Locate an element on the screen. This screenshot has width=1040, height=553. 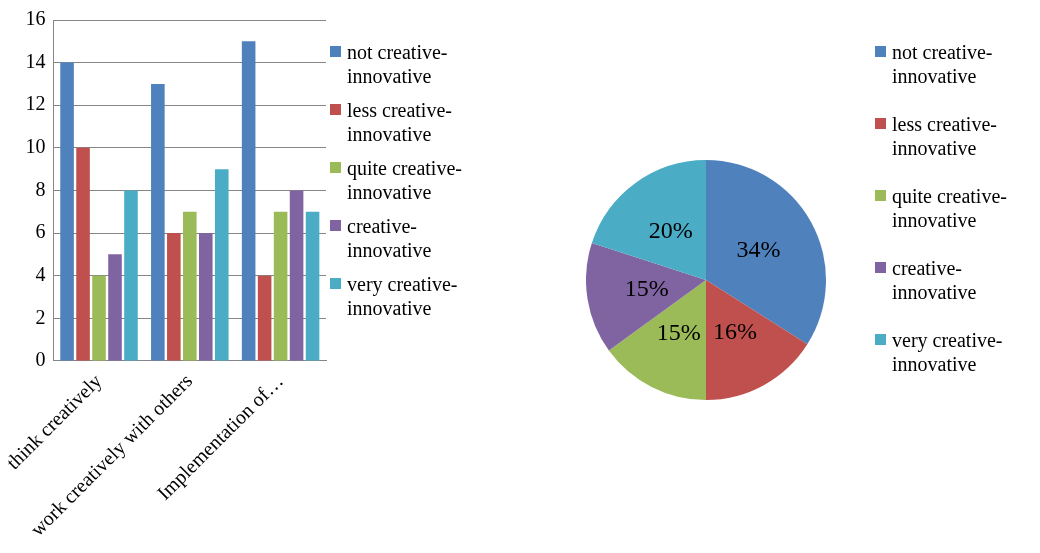
y-tick-label: 12 is located at coordinates (35, 103).